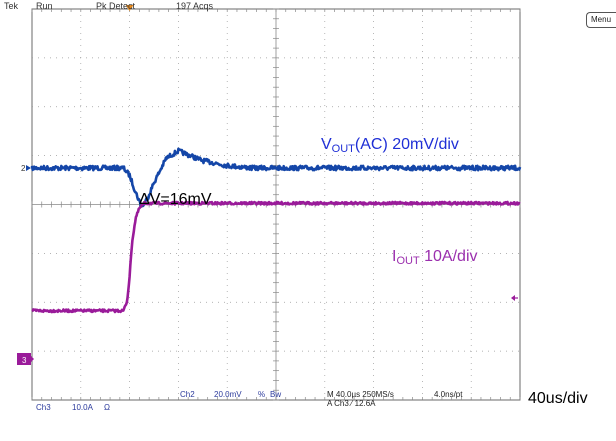  I want to click on bandwidth-label: Bw, so click(276, 394).